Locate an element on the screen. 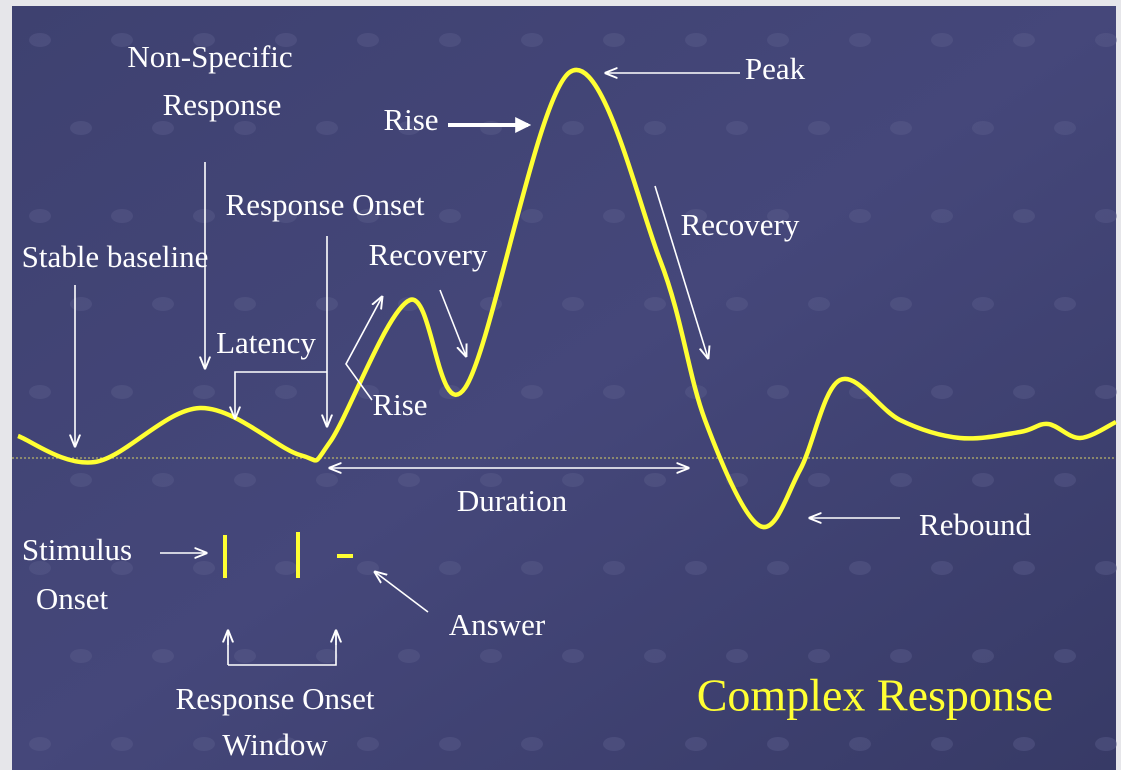 The height and width of the screenshot is (770, 1121). label: Non-Specific is located at coordinates (209, 56).